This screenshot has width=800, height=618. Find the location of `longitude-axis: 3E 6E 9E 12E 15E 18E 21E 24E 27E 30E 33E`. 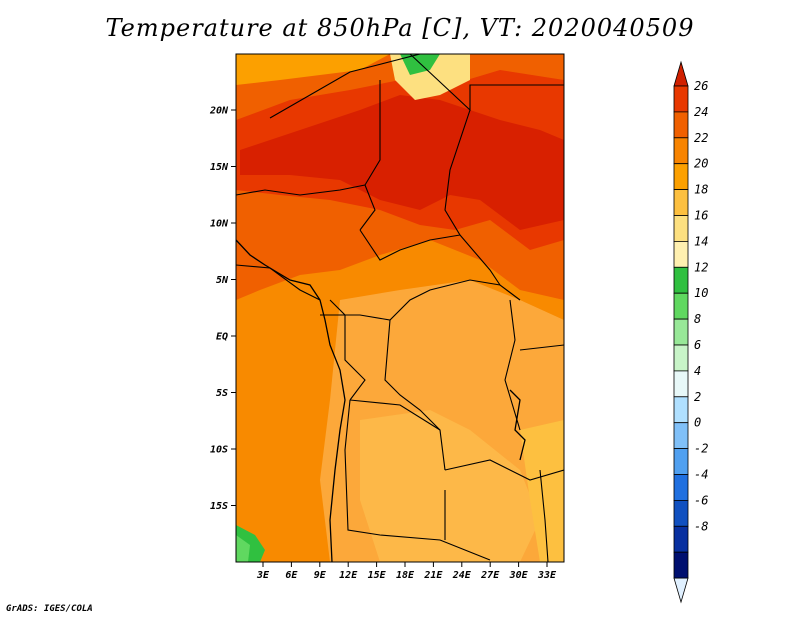

longitude-axis: 3E 6E 9E 12E 15E 18E 21E 24E 27E 30E 33E is located at coordinates (406, 571).